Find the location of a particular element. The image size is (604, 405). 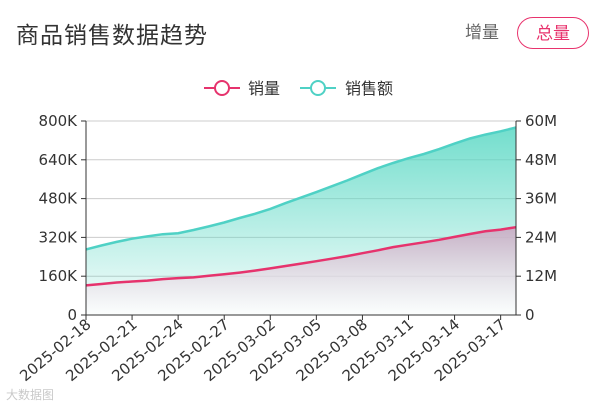

y-right-tick-label: 0 is located at coordinates (530, 315).